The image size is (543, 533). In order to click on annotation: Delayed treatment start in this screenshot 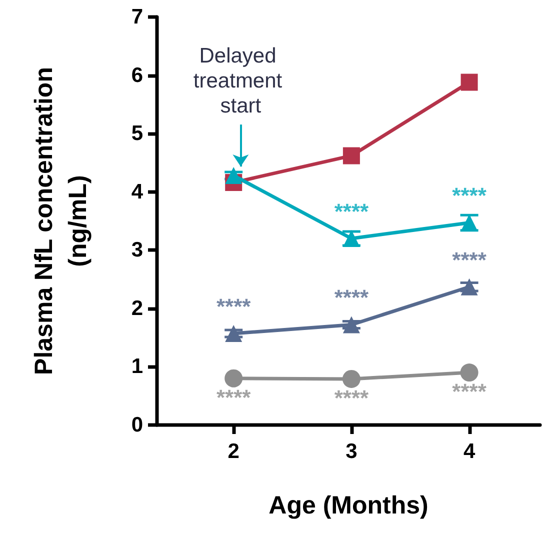, I will do `click(240, 81)`.